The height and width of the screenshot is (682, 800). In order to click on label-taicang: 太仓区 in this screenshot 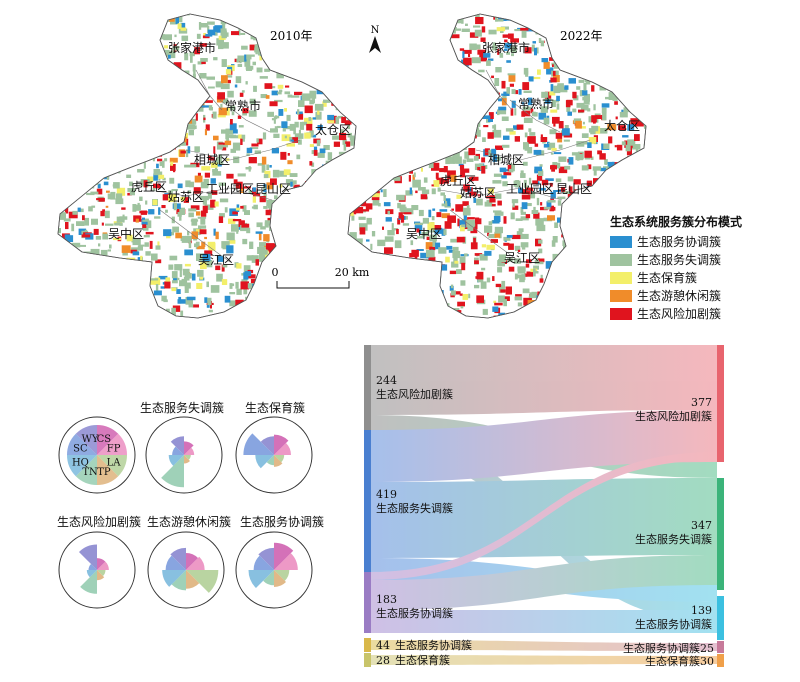, I will do `click(333, 129)`.